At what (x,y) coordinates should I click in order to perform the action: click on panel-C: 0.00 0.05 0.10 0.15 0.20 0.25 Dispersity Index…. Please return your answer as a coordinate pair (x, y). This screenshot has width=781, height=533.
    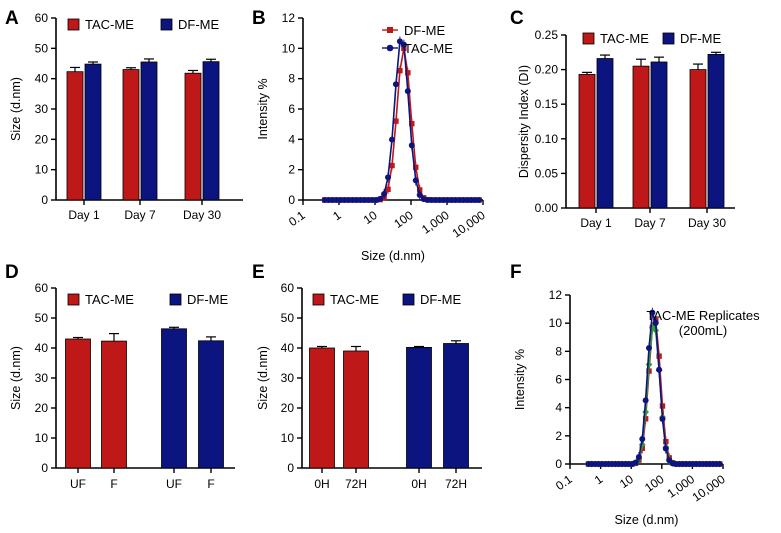
    Looking at the image, I should click on (622, 119).